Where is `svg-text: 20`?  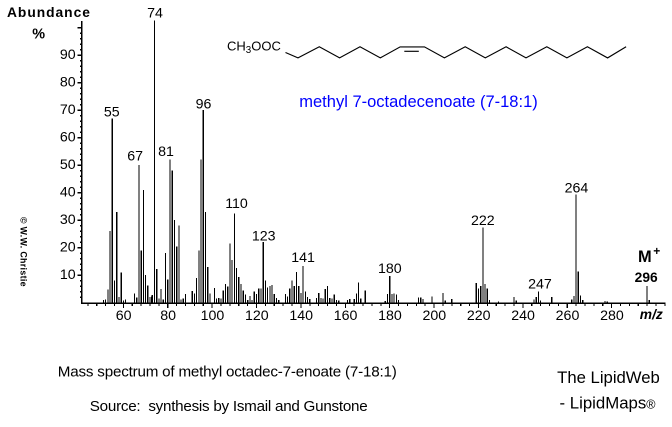 svg-text: 20 is located at coordinates (68, 247).